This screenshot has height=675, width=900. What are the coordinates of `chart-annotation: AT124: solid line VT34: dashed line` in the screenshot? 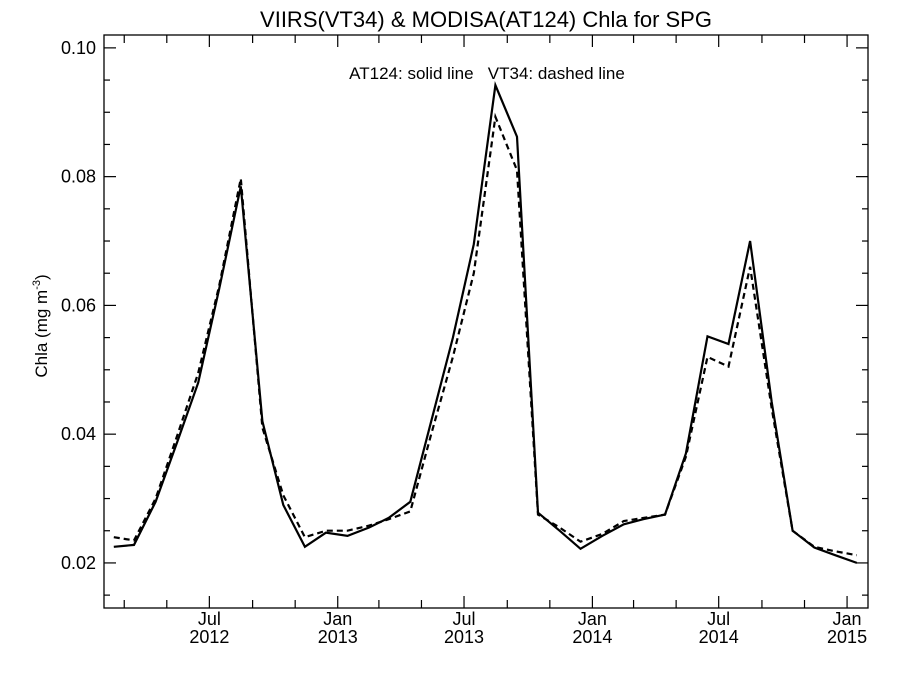 It's located at (487, 73).